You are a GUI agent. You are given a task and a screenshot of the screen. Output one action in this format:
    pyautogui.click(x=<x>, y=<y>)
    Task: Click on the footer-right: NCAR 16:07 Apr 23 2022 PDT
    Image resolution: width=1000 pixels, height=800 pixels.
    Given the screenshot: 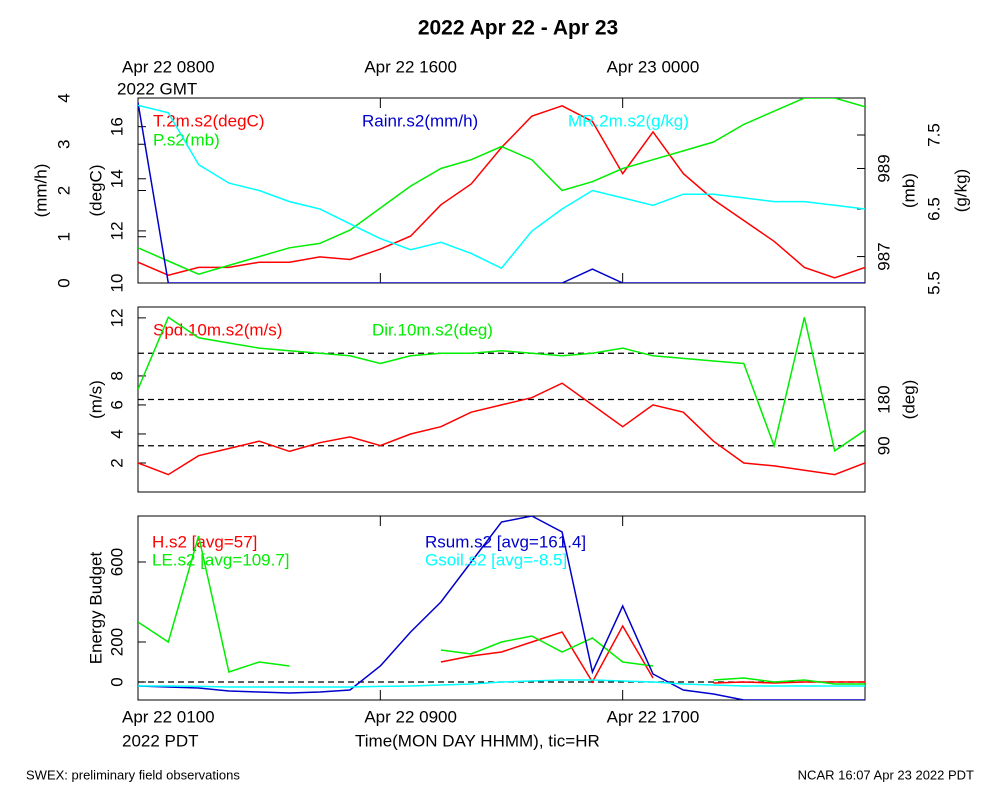 What is the action you would take?
    pyautogui.click(x=886, y=774)
    